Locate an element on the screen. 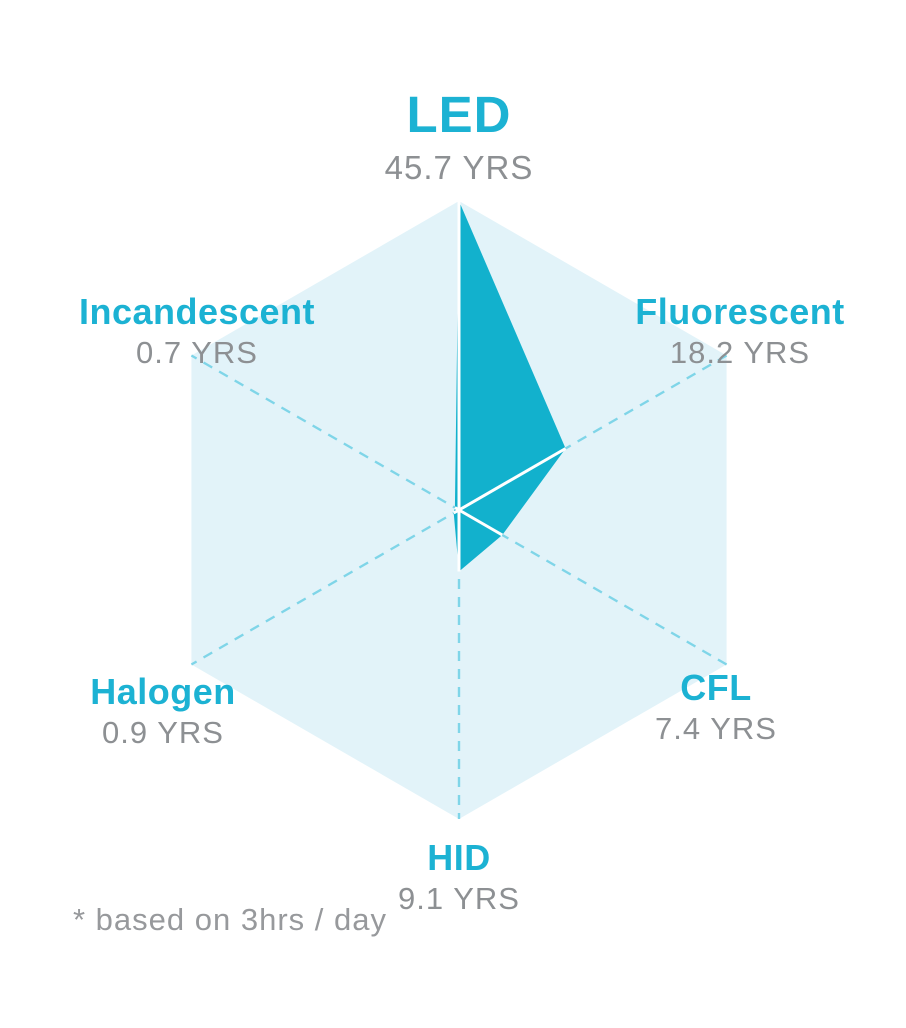  axis-label-incandescent: Incandescent 0.7 YRS is located at coordinates (197, 331).